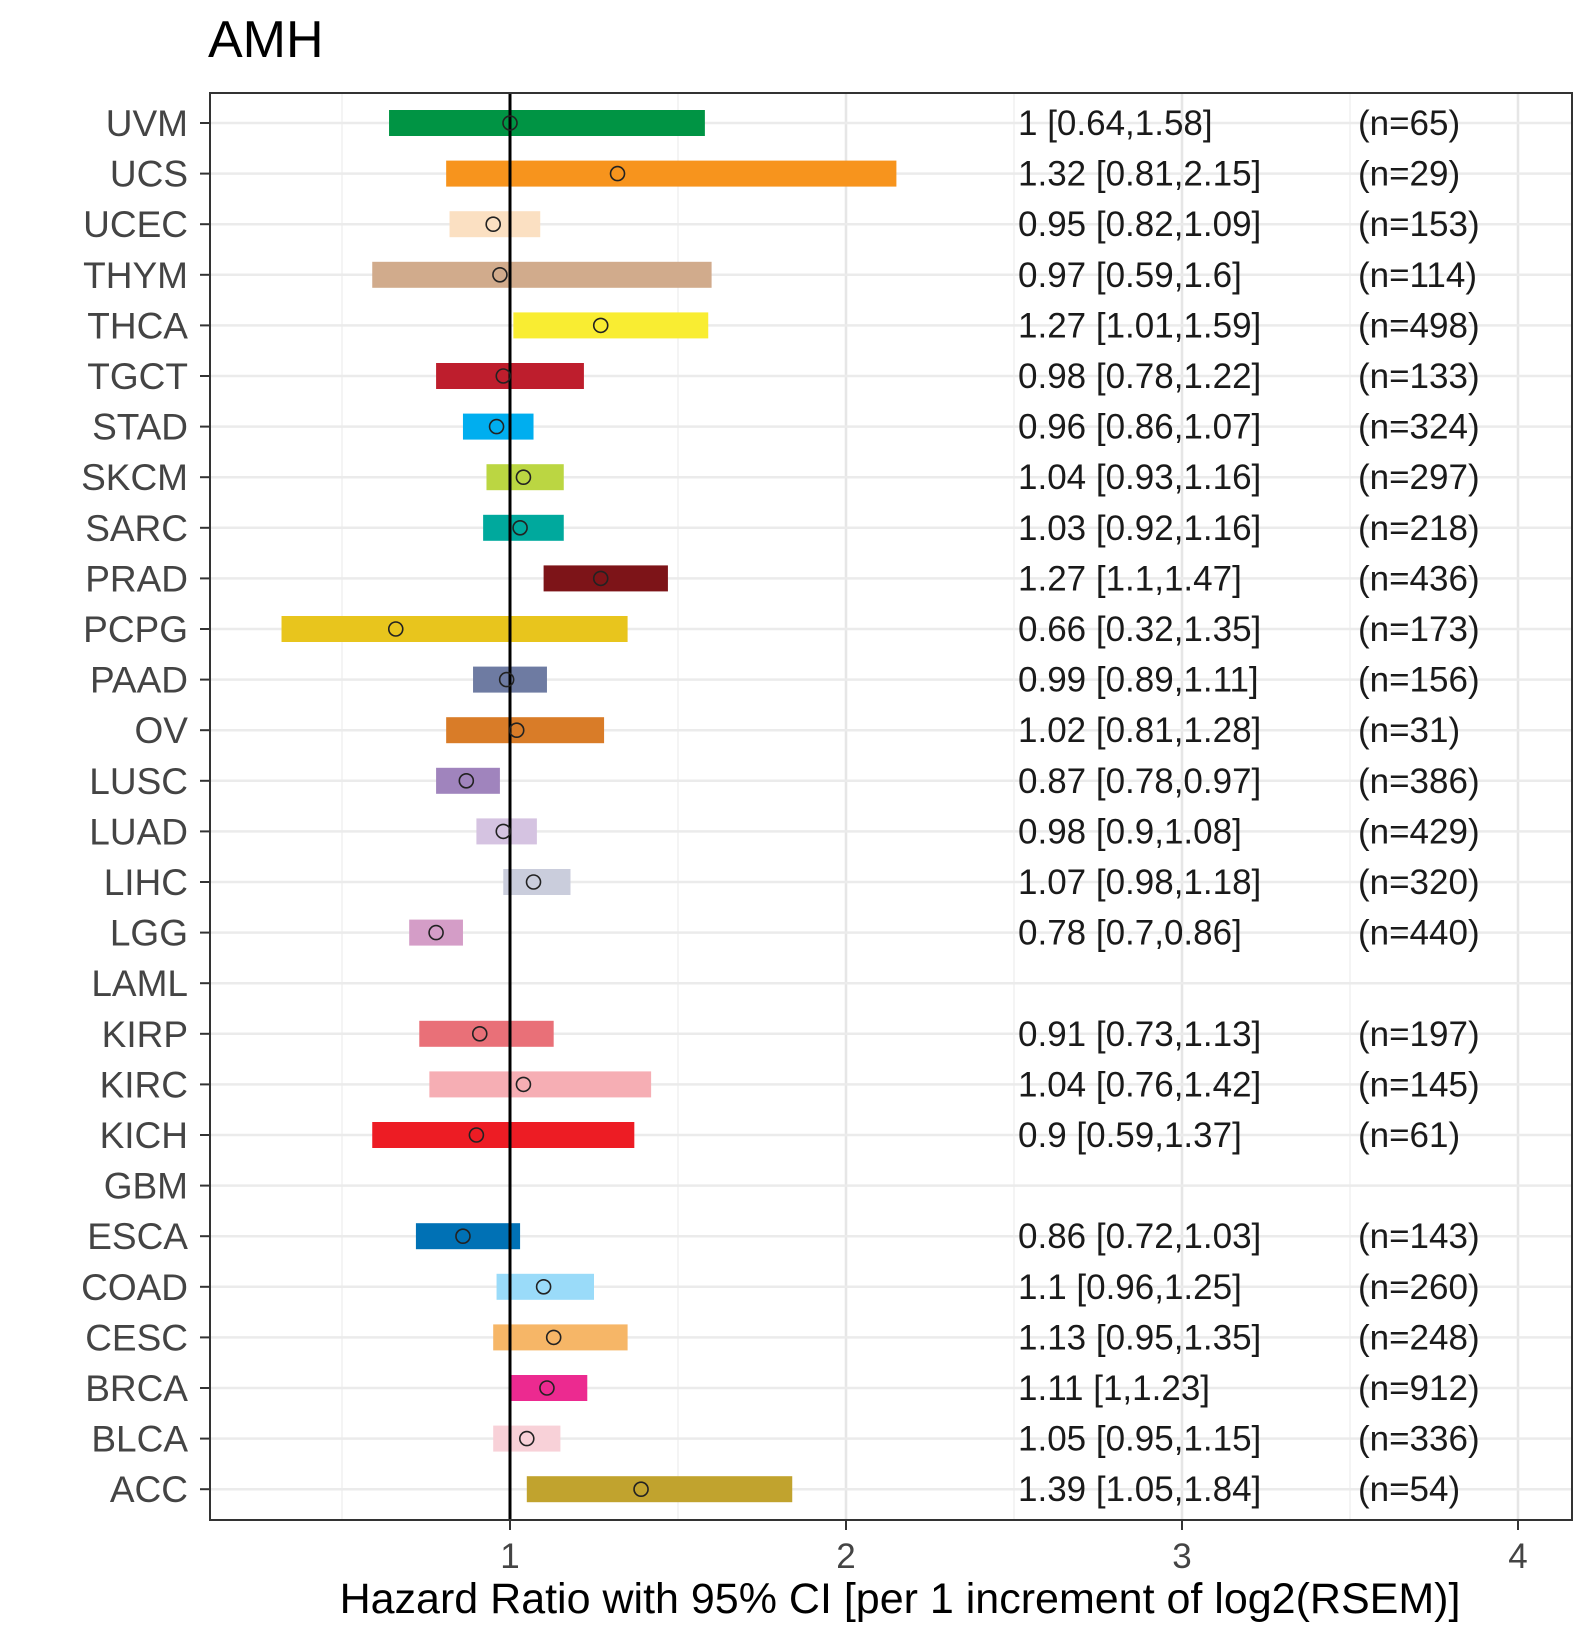 The width and height of the screenshot is (1590, 1650). Describe the element at coordinates (1130, 1287) in the screenshot. I see `hr-ci-label: 1.1 [0.96,1.25]` at that location.